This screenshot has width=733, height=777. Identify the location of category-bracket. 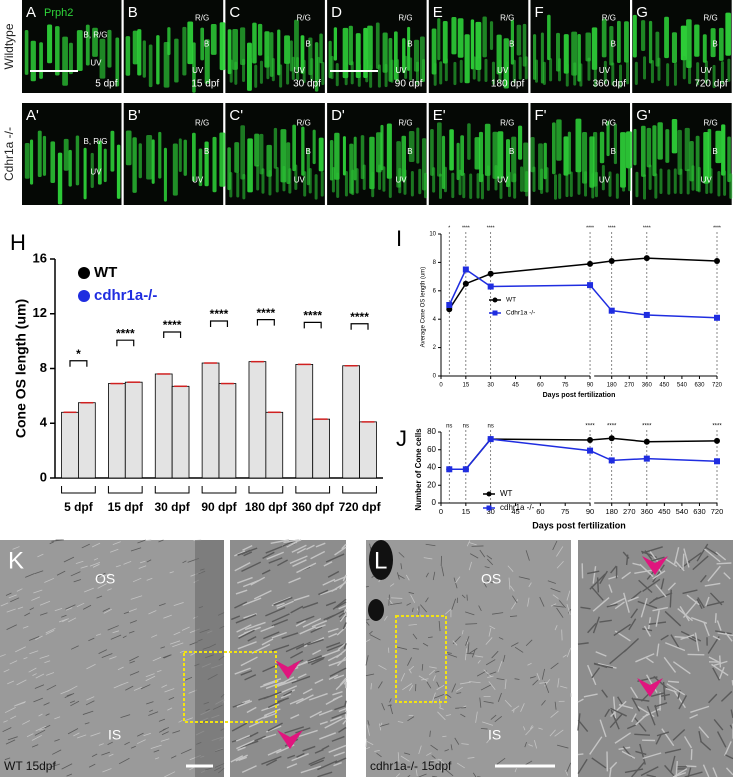
(125, 490).